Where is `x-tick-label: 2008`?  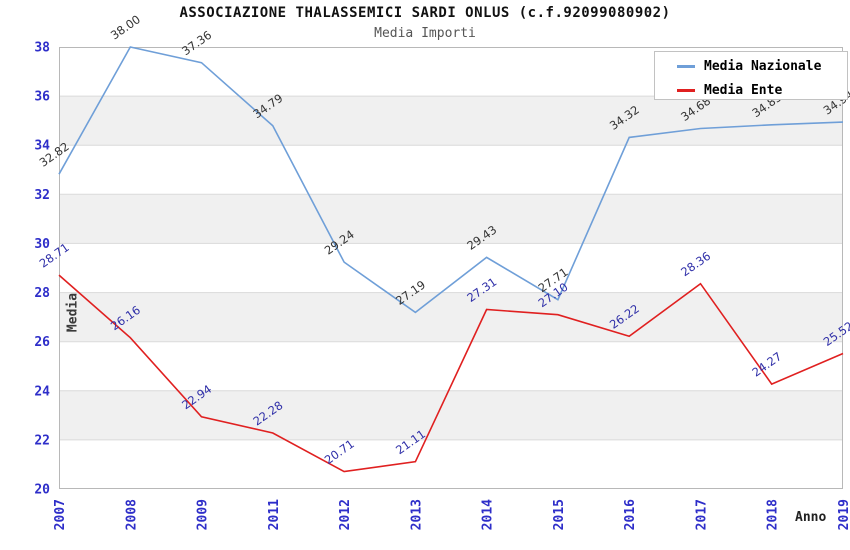 x-tick-label: 2008 is located at coordinates (131, 514).